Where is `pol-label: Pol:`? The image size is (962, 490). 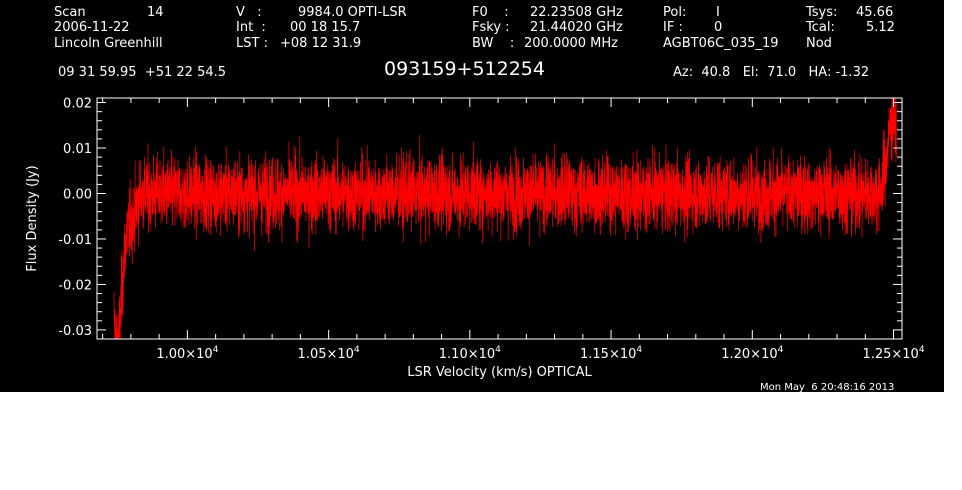 pol-label: Pol: is located at coordinates (675, 12).